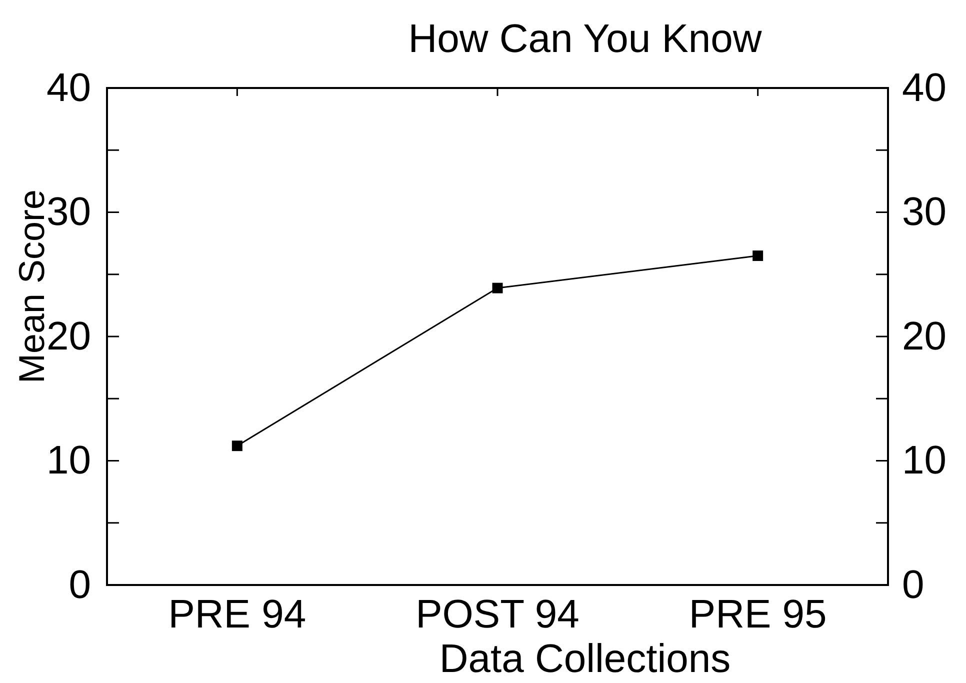 The width and height of the screenshot is (966, 683). What do you see at coordinates (924, 88) in the screenshot?
I see `y2-tick-label: 40` at bounding box center [924, 88].